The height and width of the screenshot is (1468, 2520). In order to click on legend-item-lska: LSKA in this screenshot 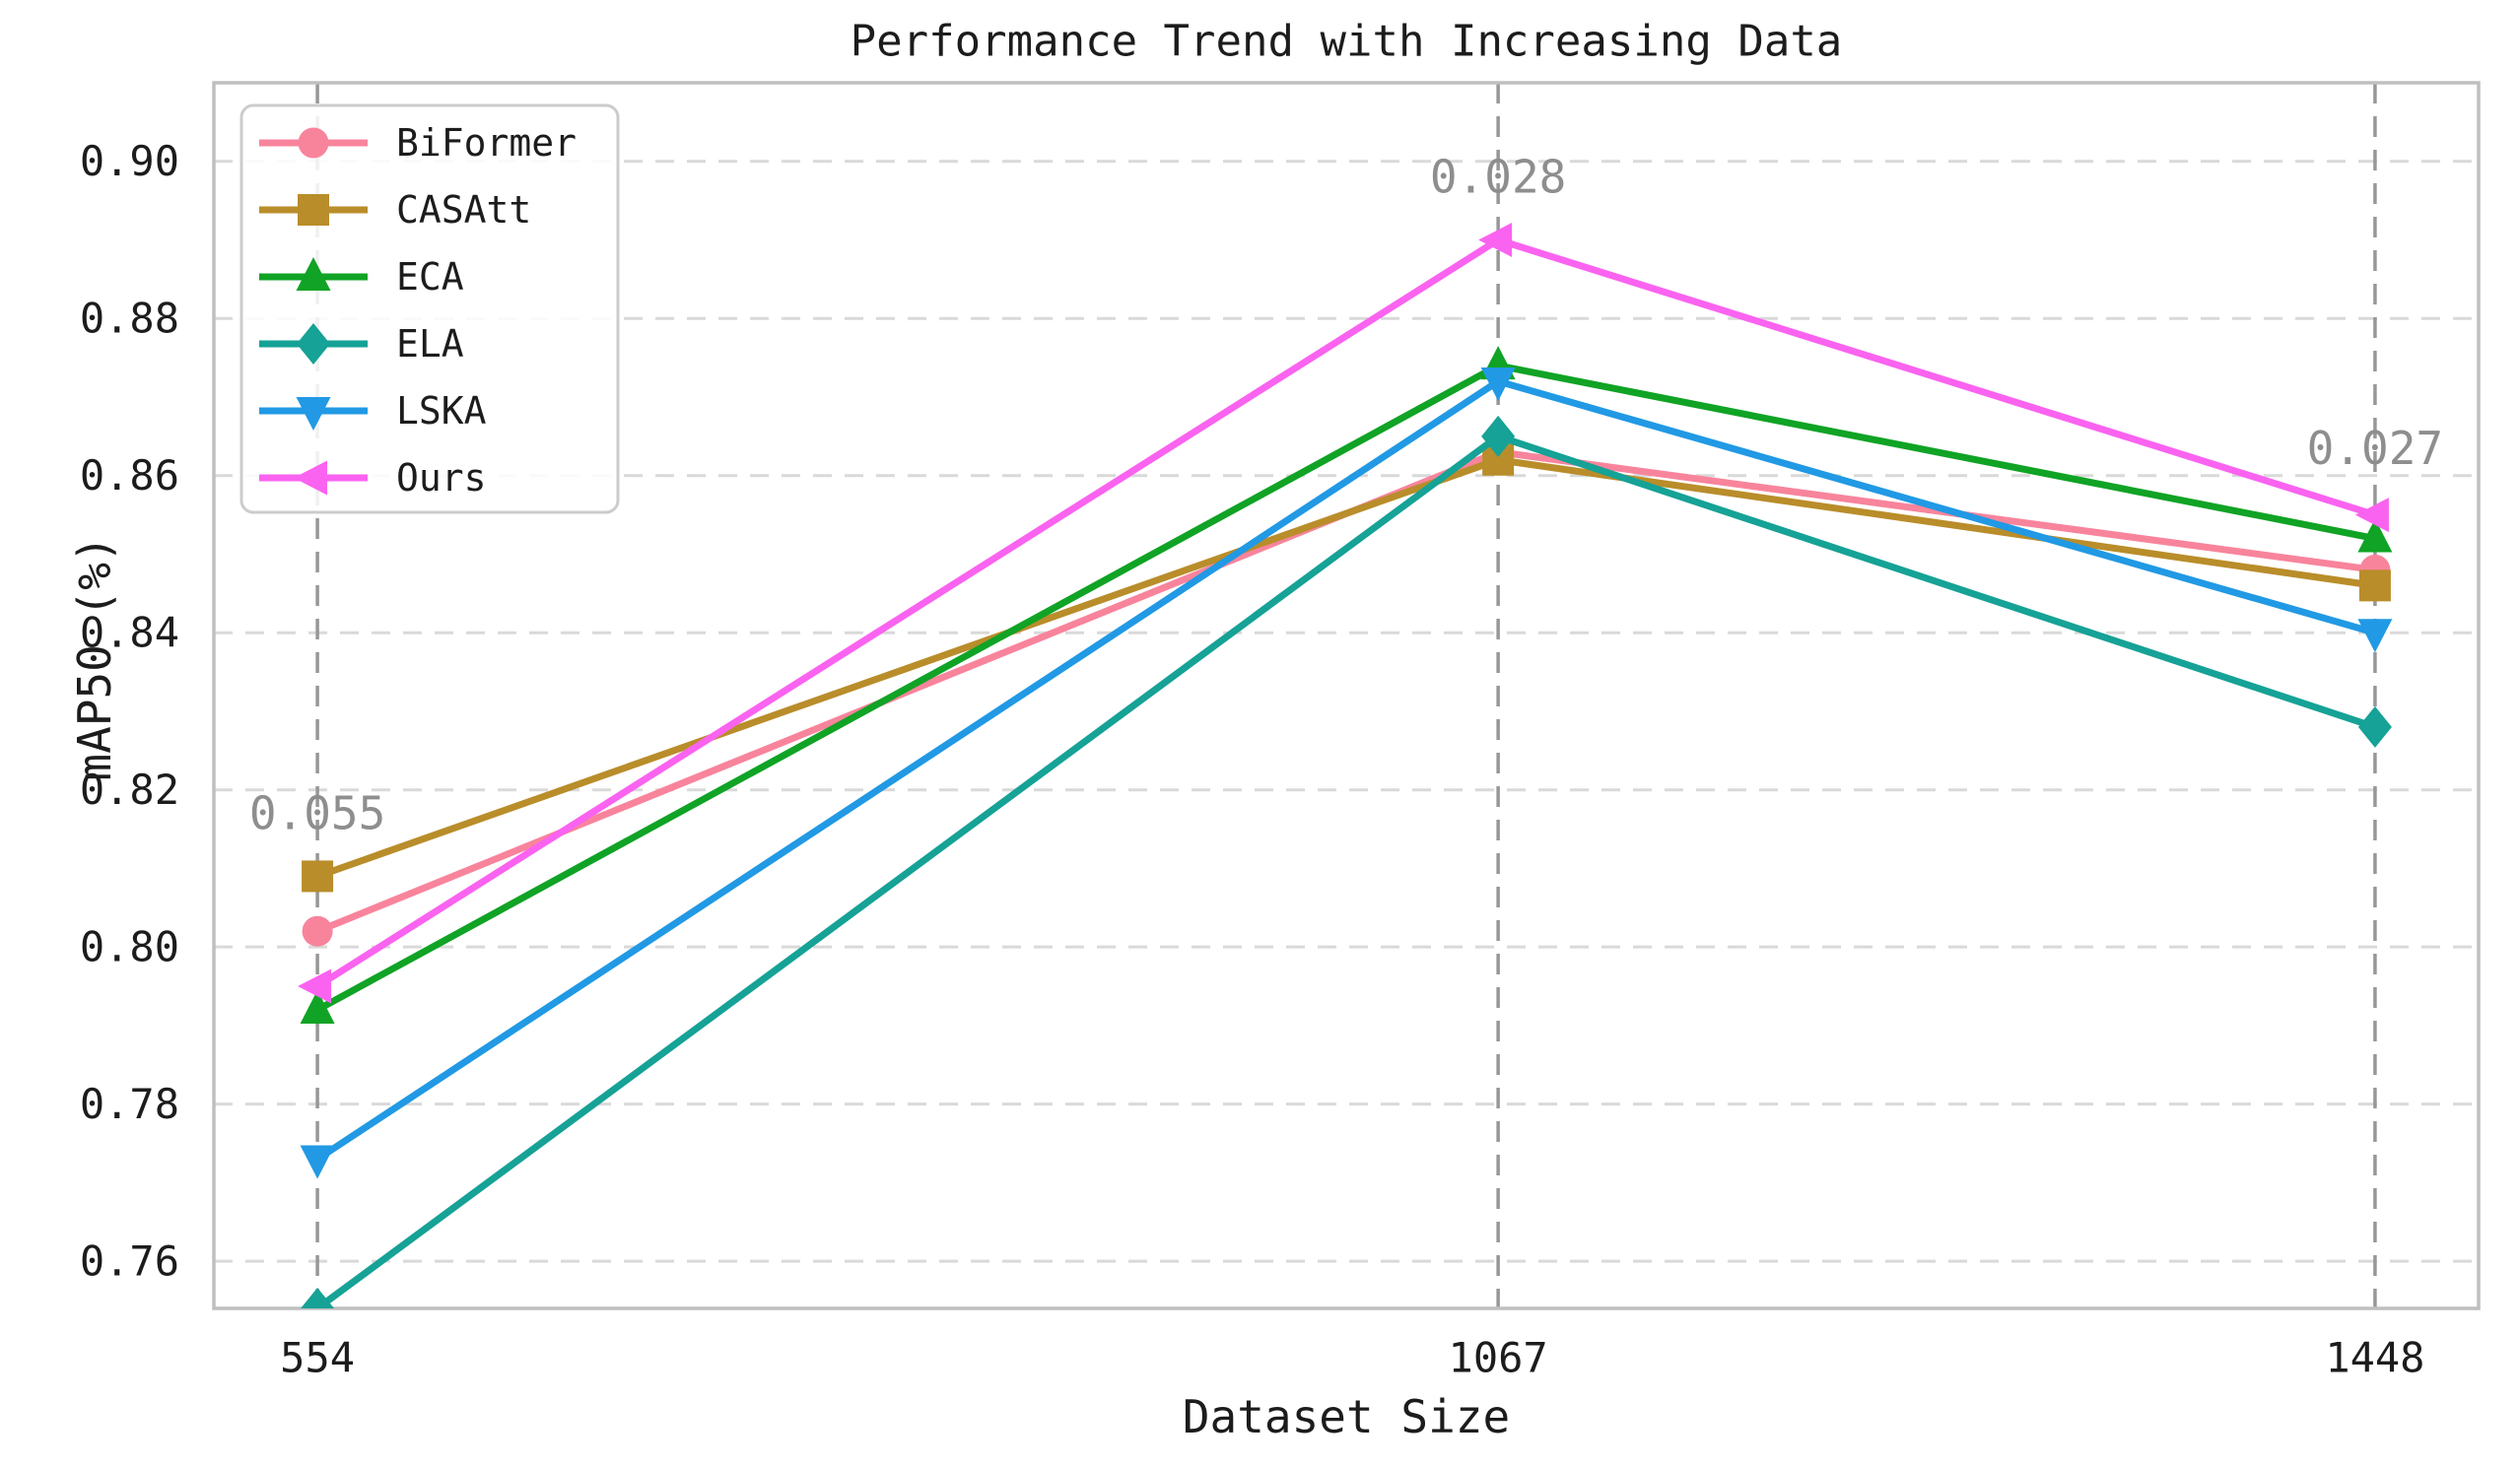, I will do `click(373, 411)`.